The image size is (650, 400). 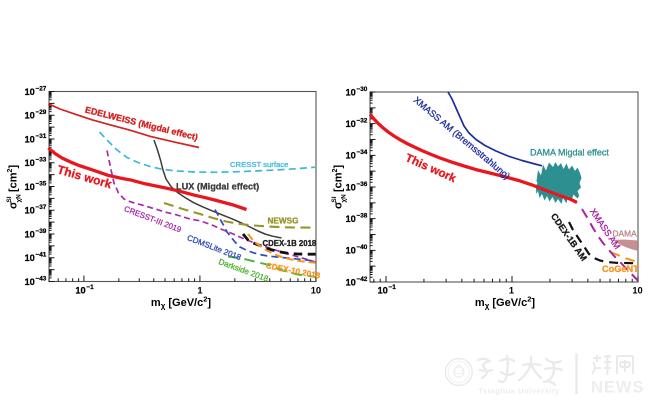 What do you see at coordinates (41, 88) in the screenshot?
I see `svg-text: −27` at bounding box center [41, 88].